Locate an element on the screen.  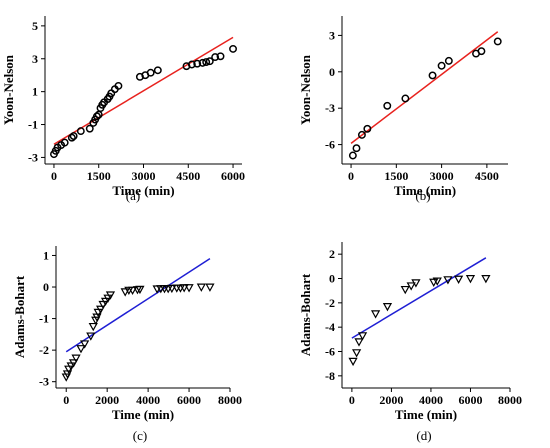
y-tick-label: -8 is located at coordinates (330, 376).